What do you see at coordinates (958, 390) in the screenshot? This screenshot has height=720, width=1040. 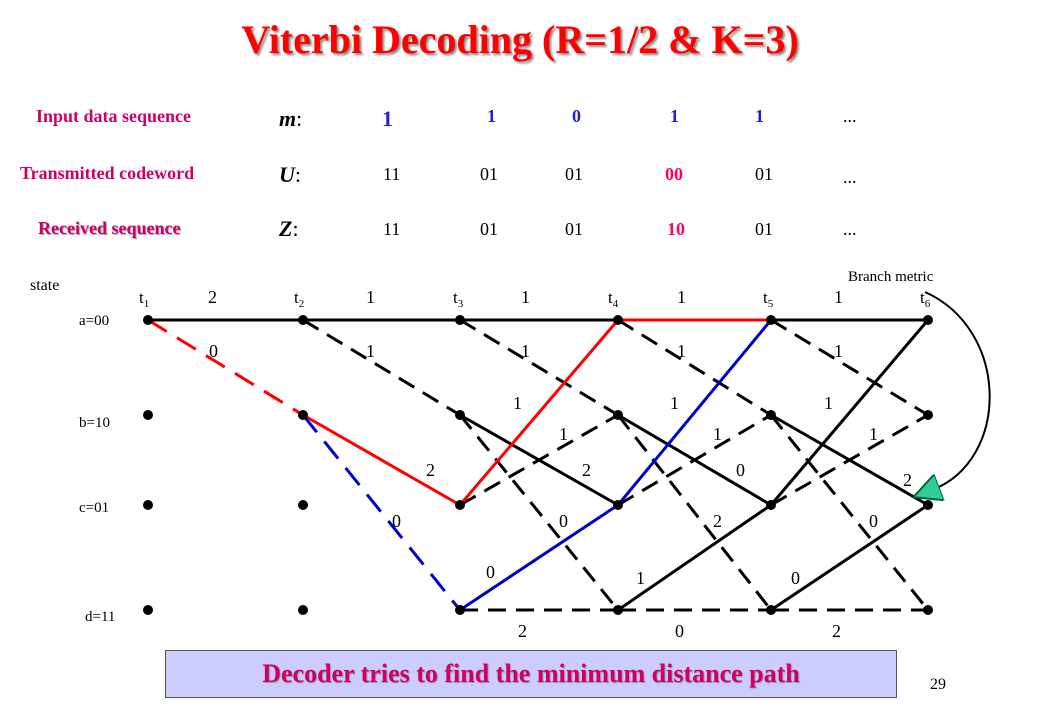 I see `branch-metric-arrow` at bounding box center [958, 390].